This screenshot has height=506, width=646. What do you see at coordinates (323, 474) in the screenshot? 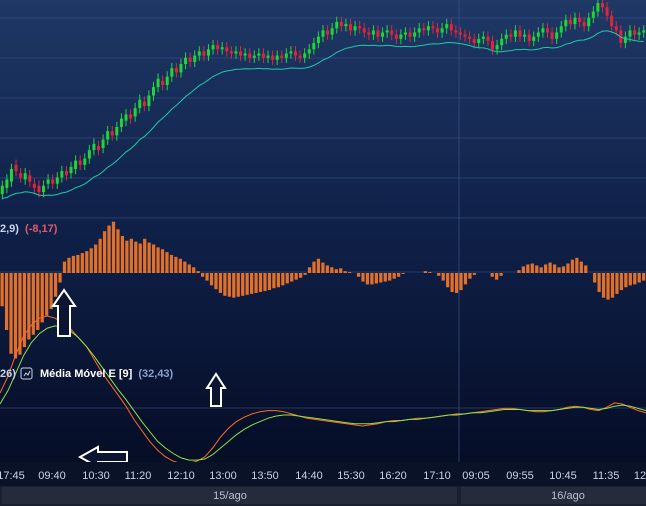
I see `time-axis` at bounding box center [323, 474].